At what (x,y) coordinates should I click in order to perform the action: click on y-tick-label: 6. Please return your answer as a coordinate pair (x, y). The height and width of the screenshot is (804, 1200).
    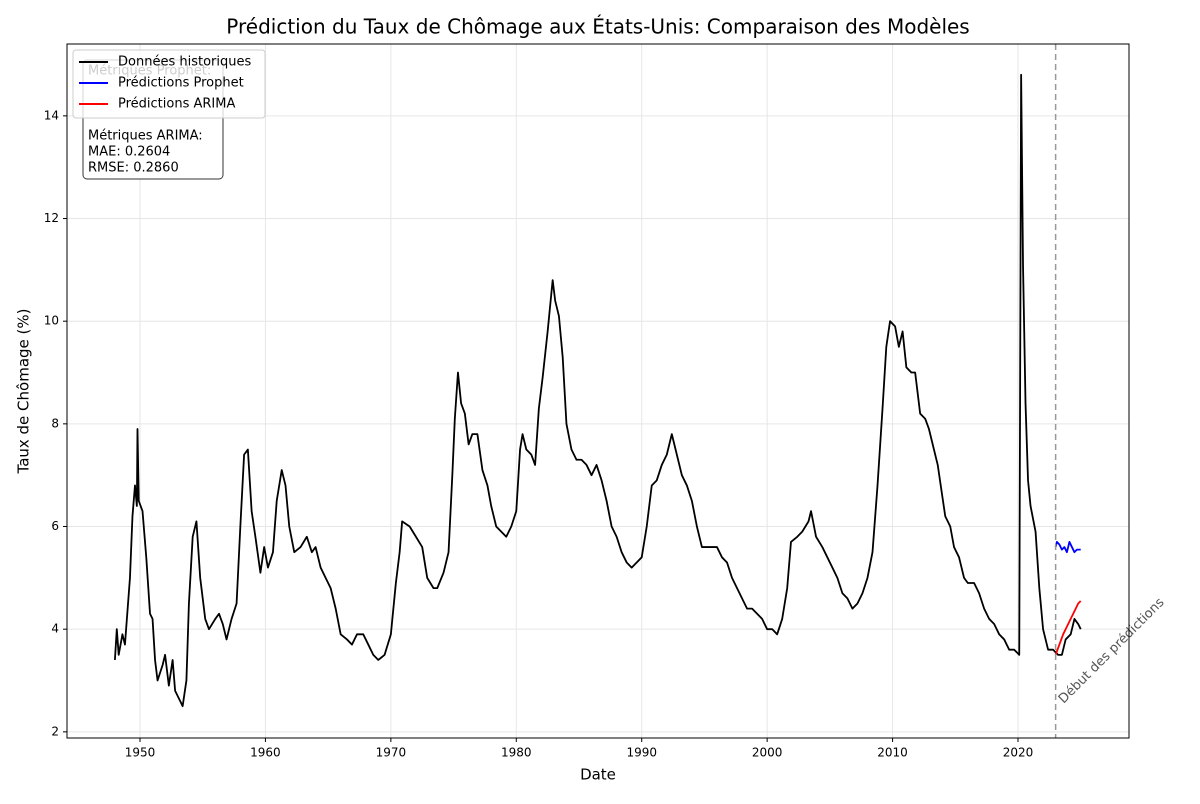
    Looking at the image, I should click on (55, 526).